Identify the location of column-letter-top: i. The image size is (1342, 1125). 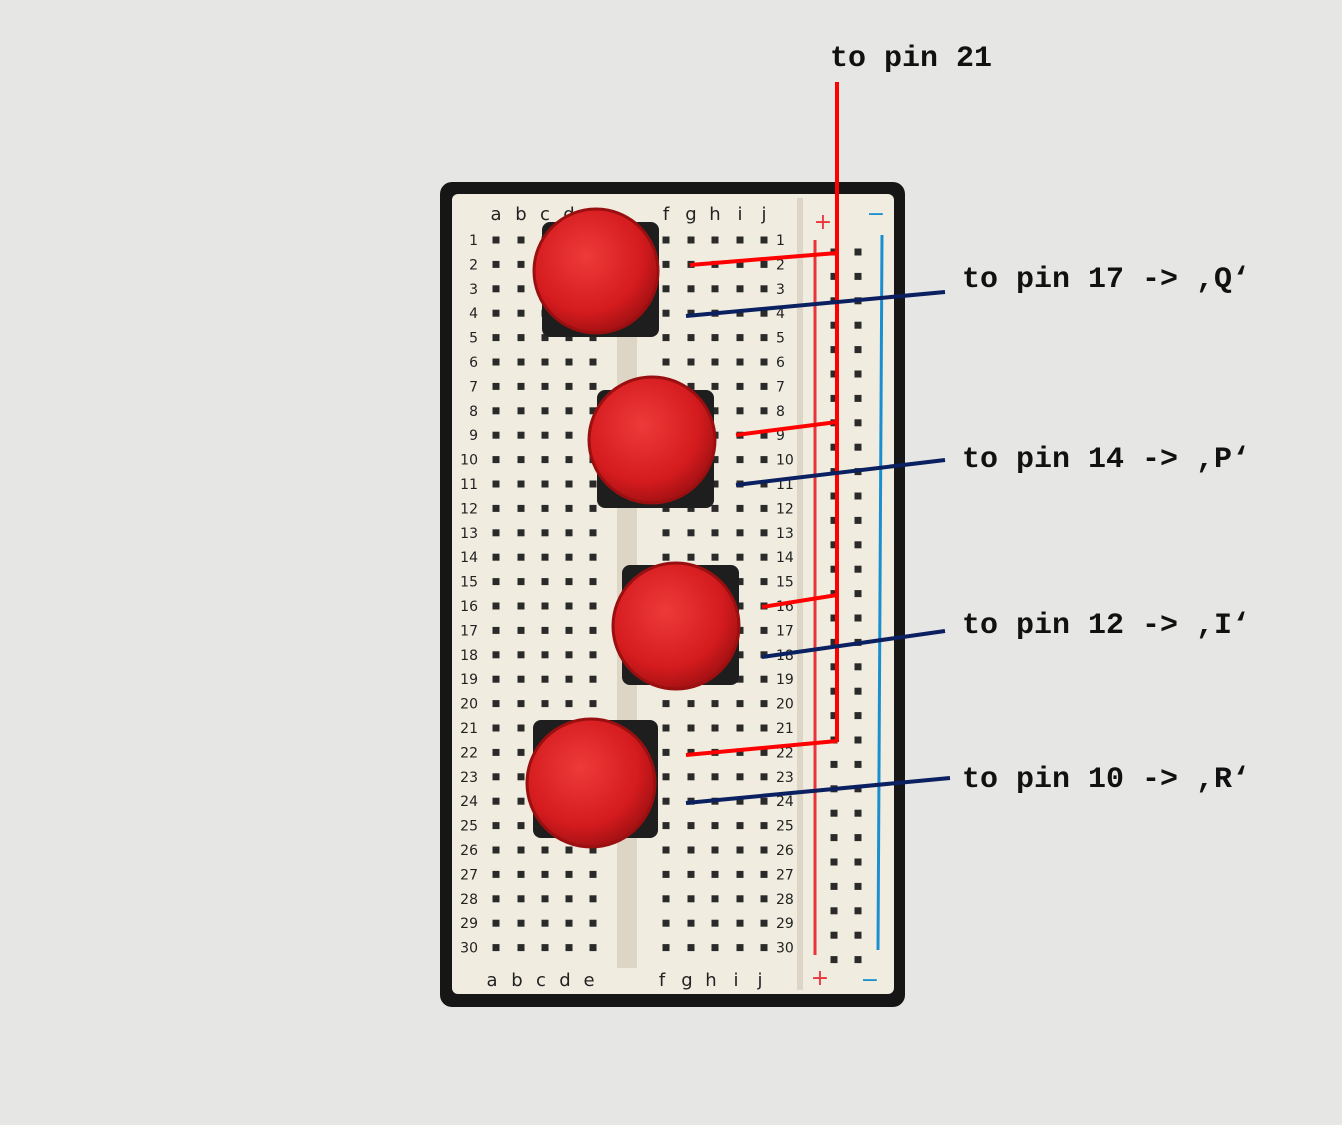
(739, 214).